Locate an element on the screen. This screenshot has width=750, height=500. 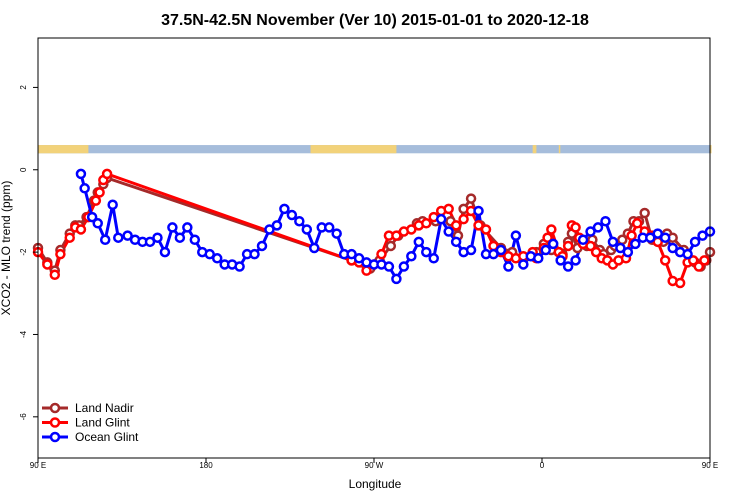
legend-label-land-glint: Land Glint is located at coordinates (102, 423).